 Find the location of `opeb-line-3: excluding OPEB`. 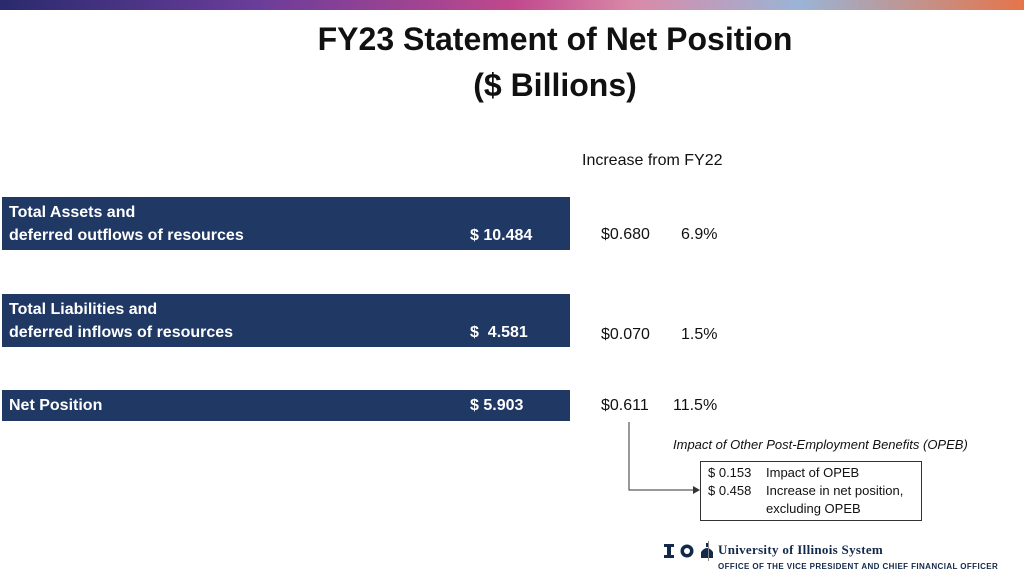

opeb-line-3: excluding OPEB is located at coordinates (813, 508).